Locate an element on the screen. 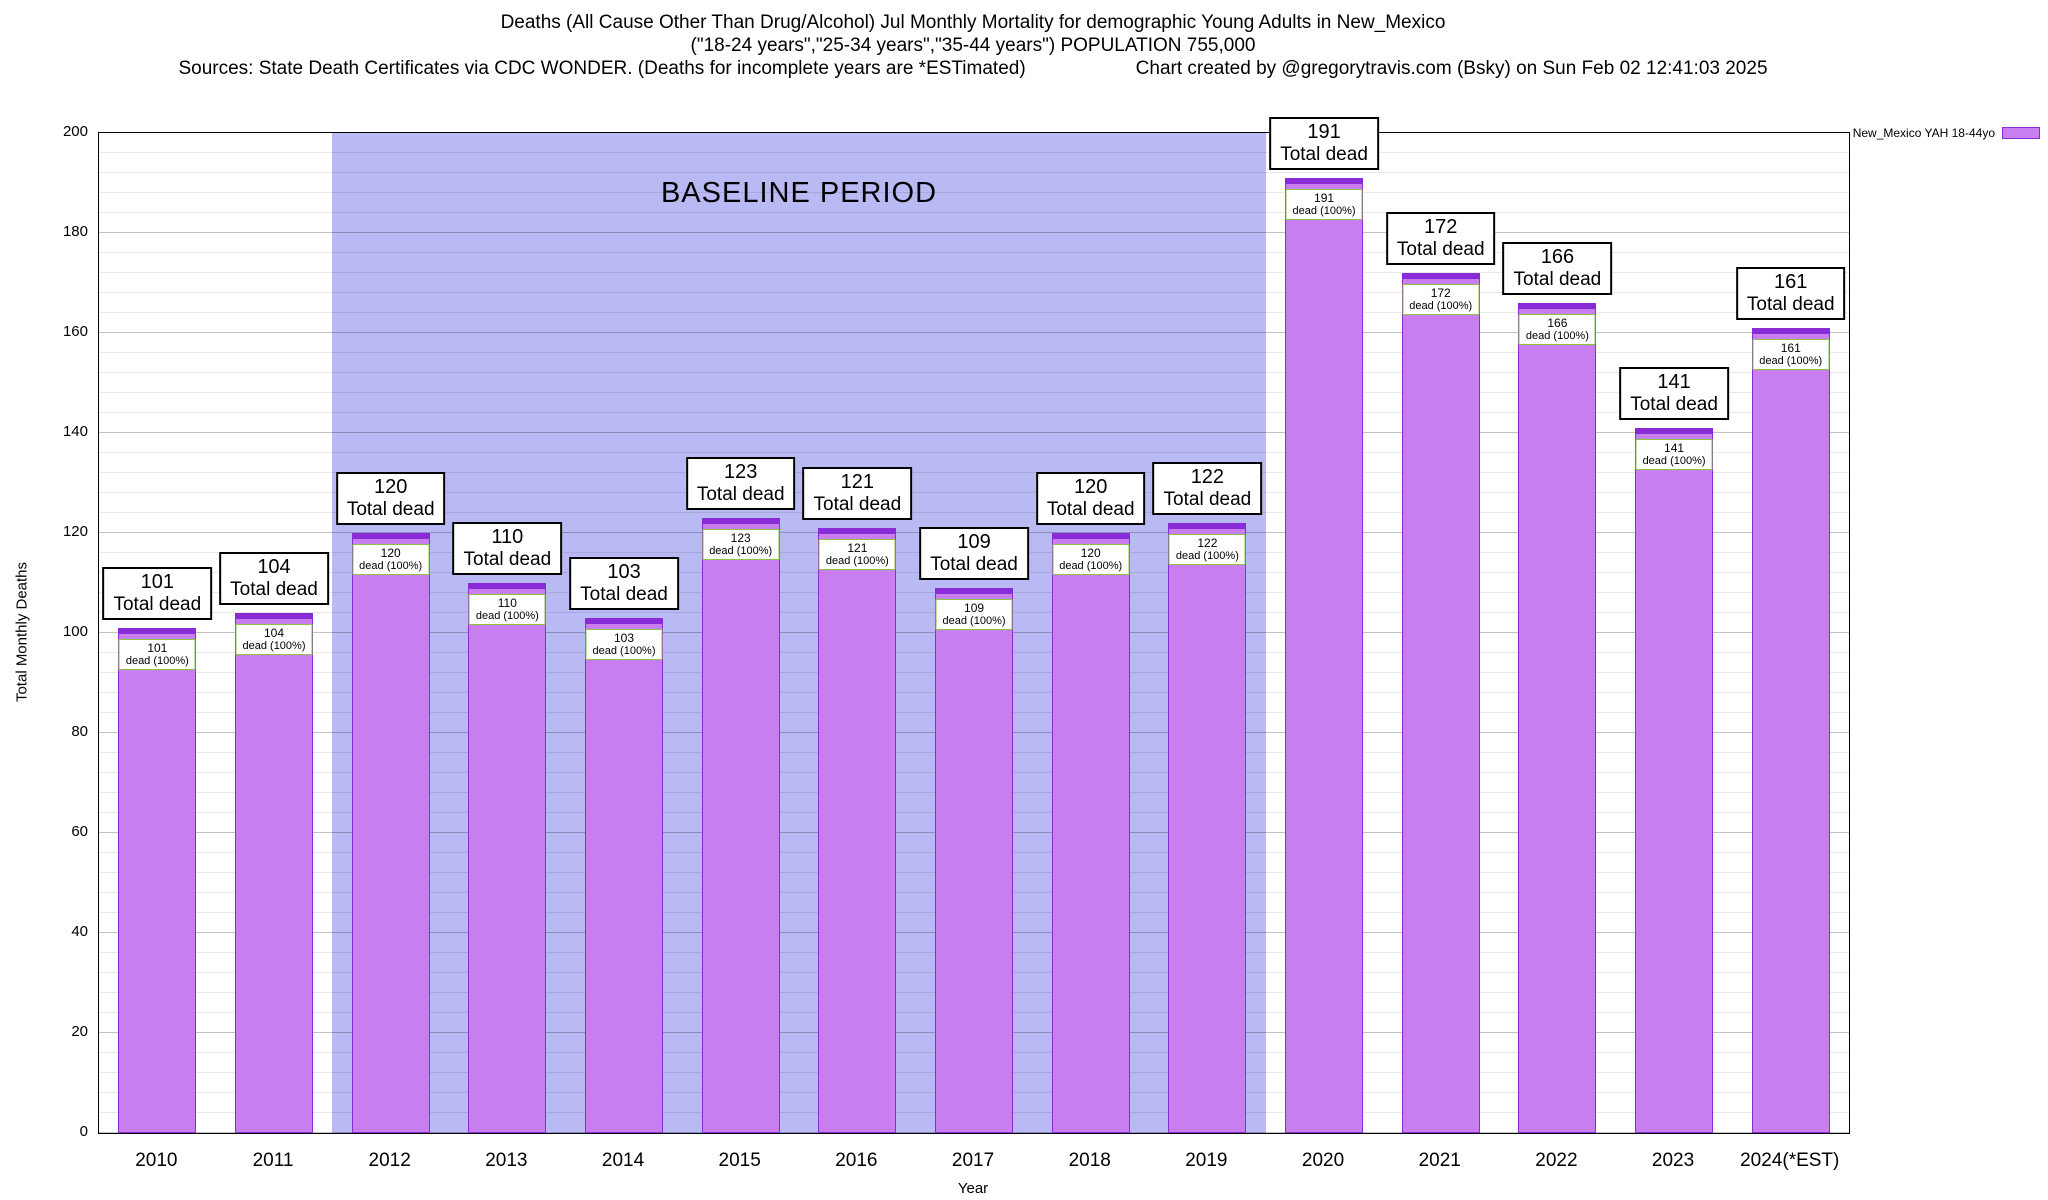 This screenshot has width=2048, height=1200. bar-total-value: 123 is located at coordinates (741, 472).